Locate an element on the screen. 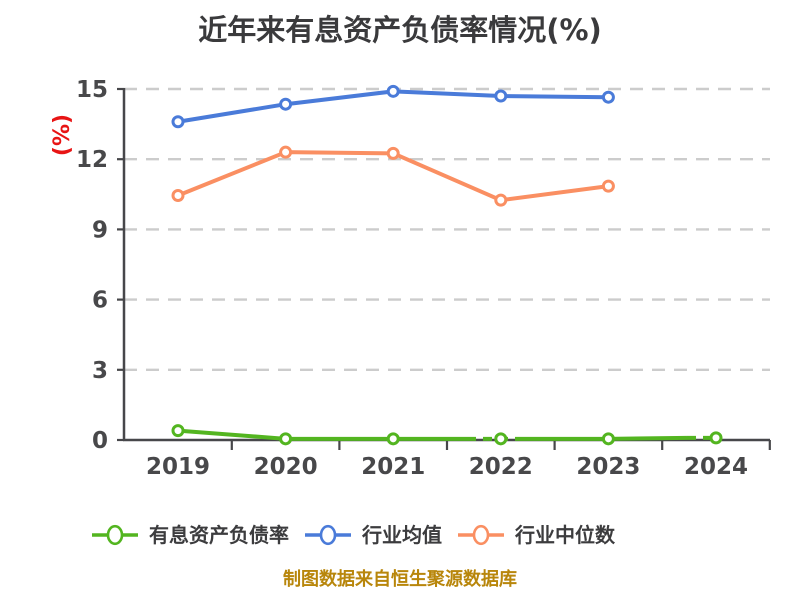  legend-label: 有息资产负债率 is located at coordinates (219, 535).